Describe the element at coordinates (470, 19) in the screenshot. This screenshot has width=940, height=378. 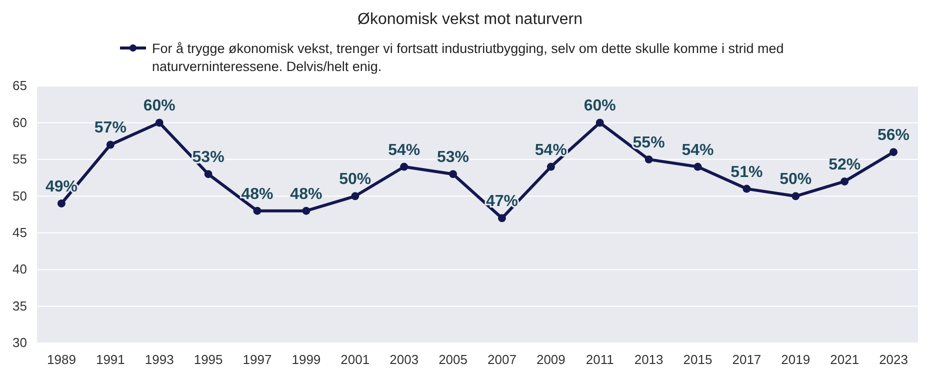
I see `chart-title: Økonomisk vekst mot naturvern` at that location.